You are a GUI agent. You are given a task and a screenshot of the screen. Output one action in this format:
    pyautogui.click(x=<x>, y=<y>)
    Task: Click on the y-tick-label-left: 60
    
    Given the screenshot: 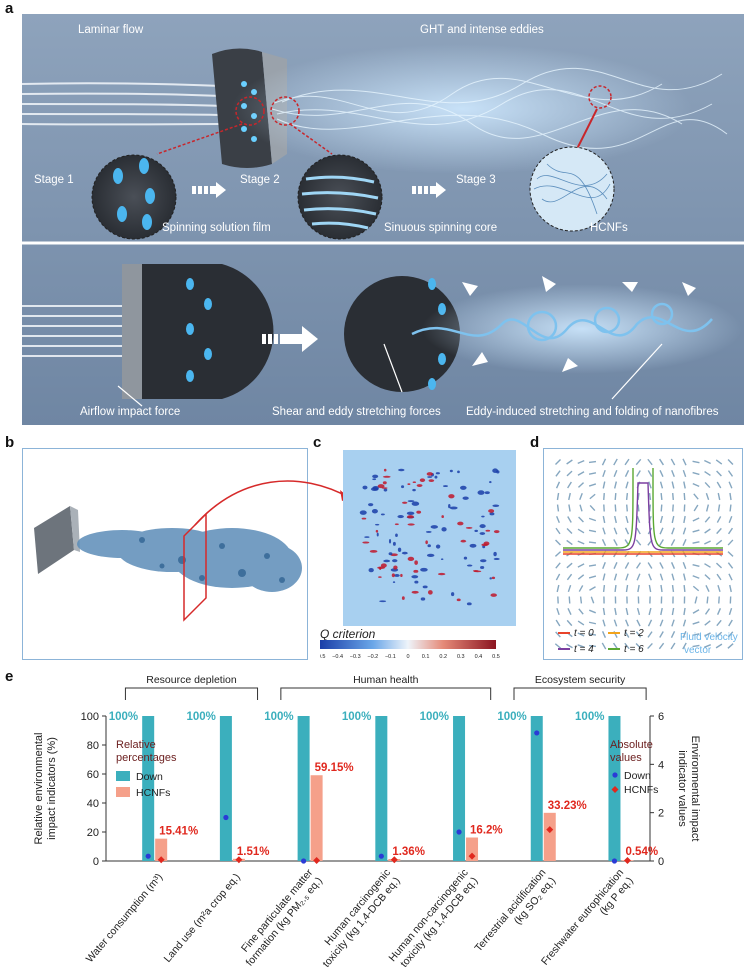 What is the action you would take?
    pyautogui.click(x=93, y=775)
    